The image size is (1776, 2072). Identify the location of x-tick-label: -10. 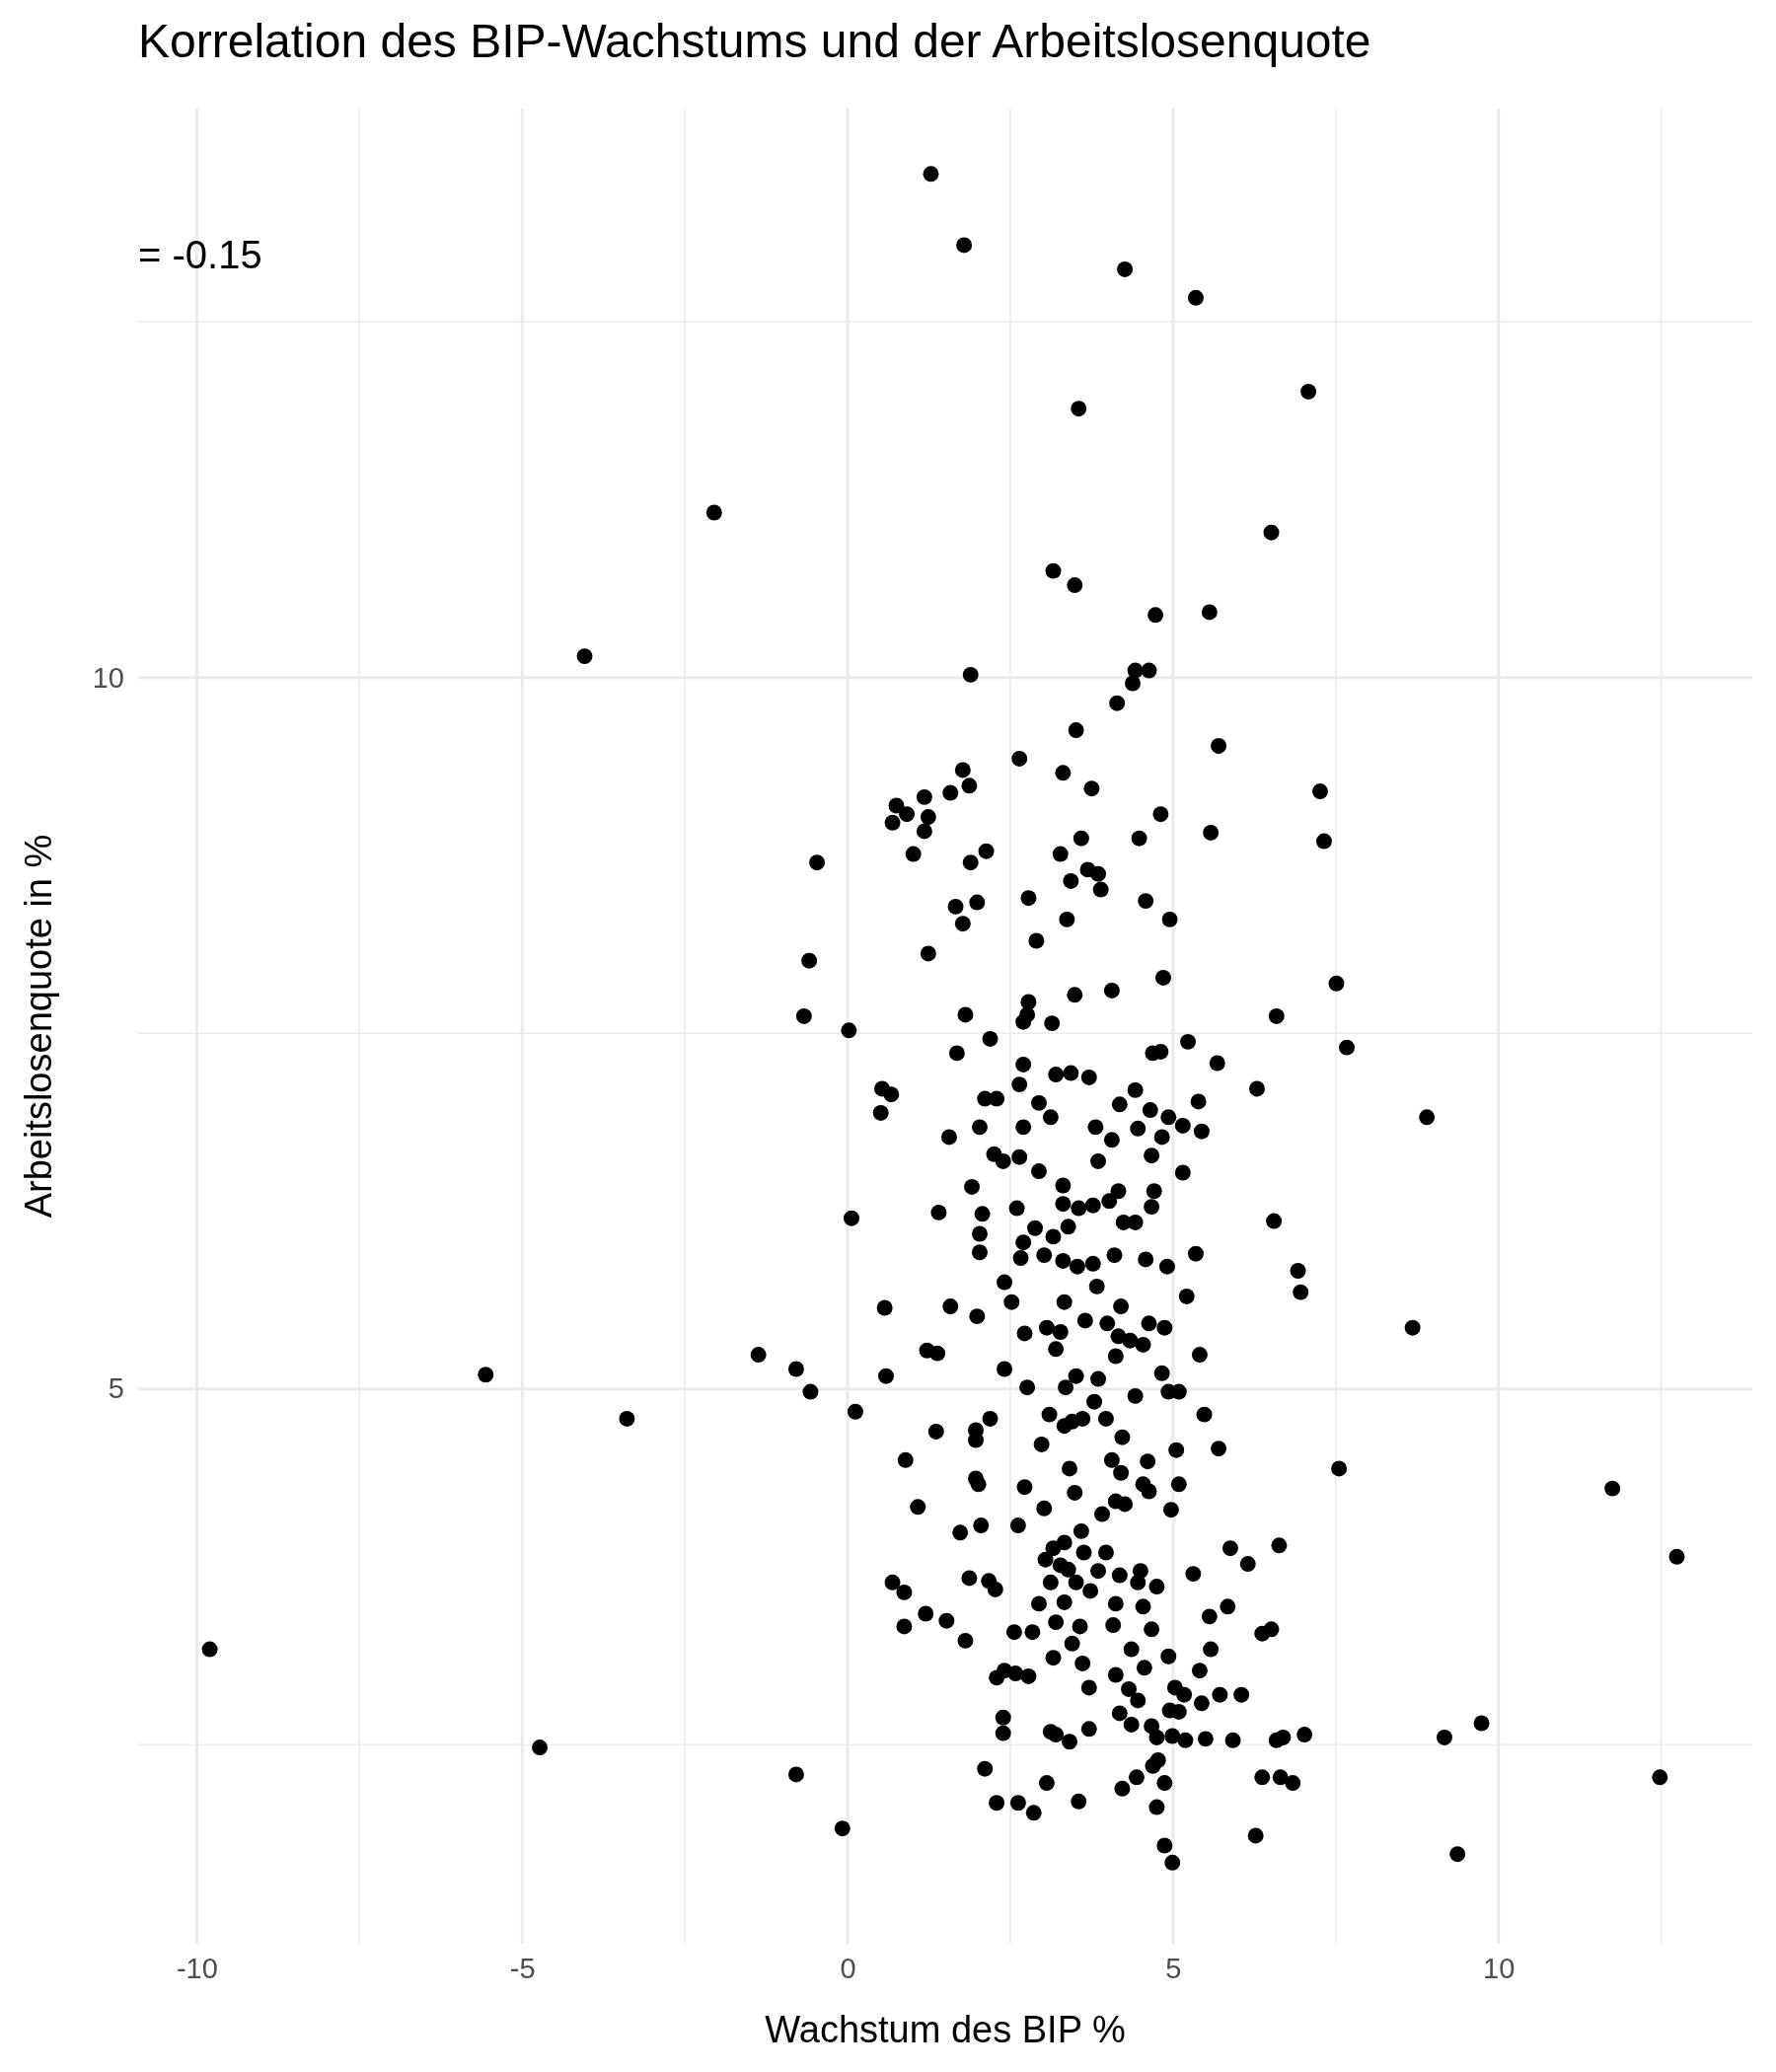
(197, 1968).